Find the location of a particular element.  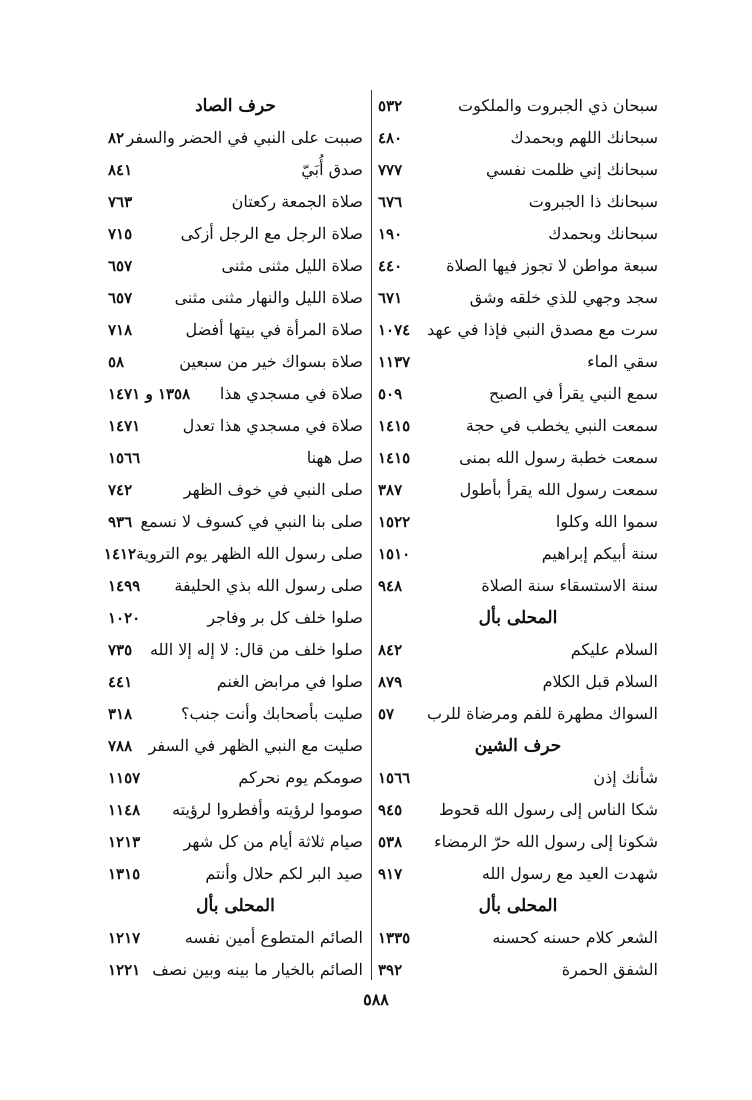

entry-text: الشفق الحمرة is located at coordinates (609, 969).